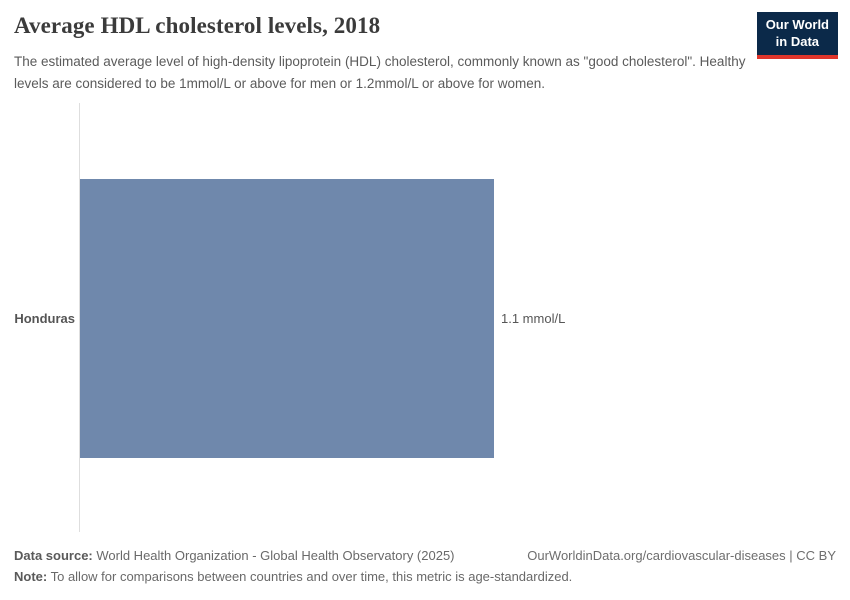 This screenshot has height=600, width=850. What do you see at coordinates (197, 25) in the screenshot?
I see `chart-title: Average HDL cholesterol levels, 2018` at bounding box center [197, 25].